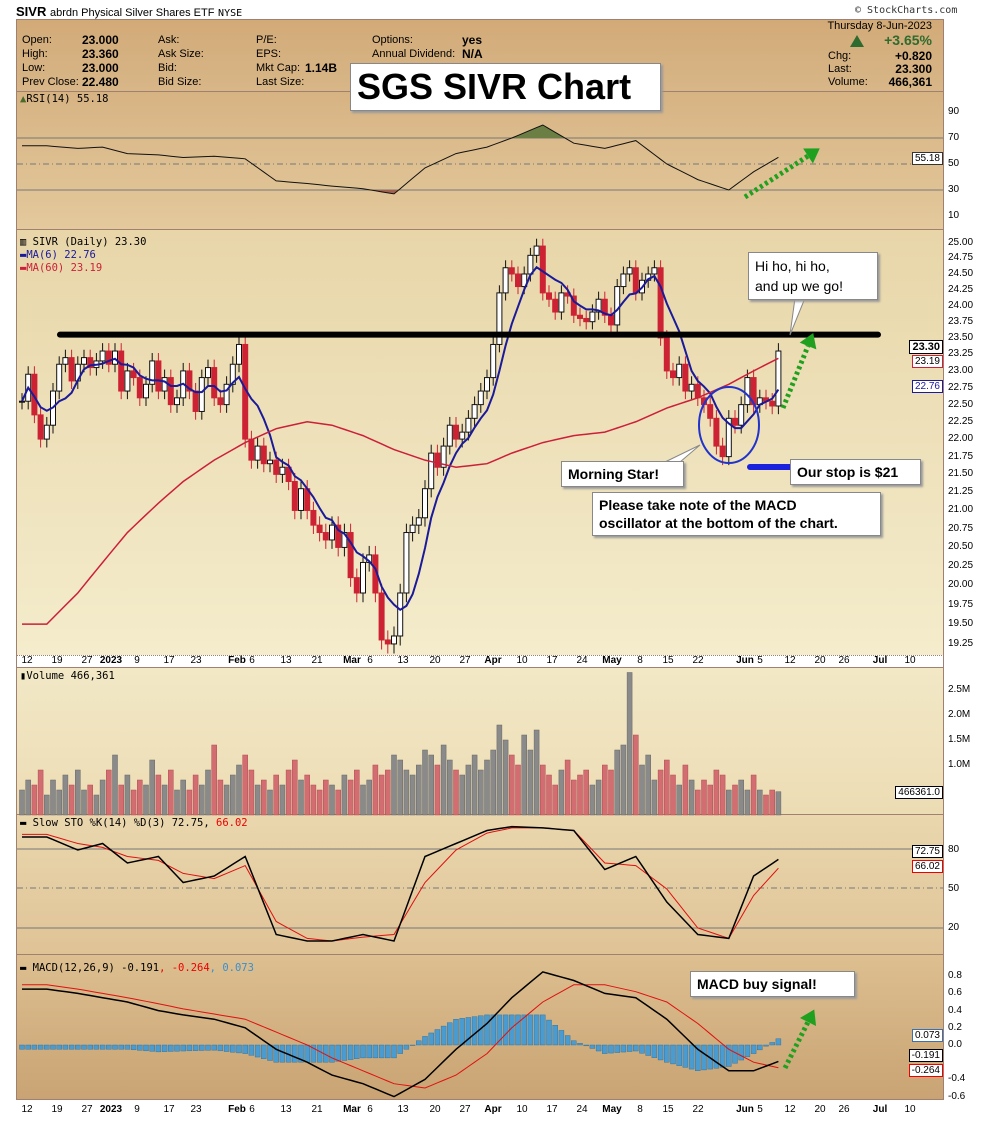  I want to click on date-label: 22, so click(698, 660).